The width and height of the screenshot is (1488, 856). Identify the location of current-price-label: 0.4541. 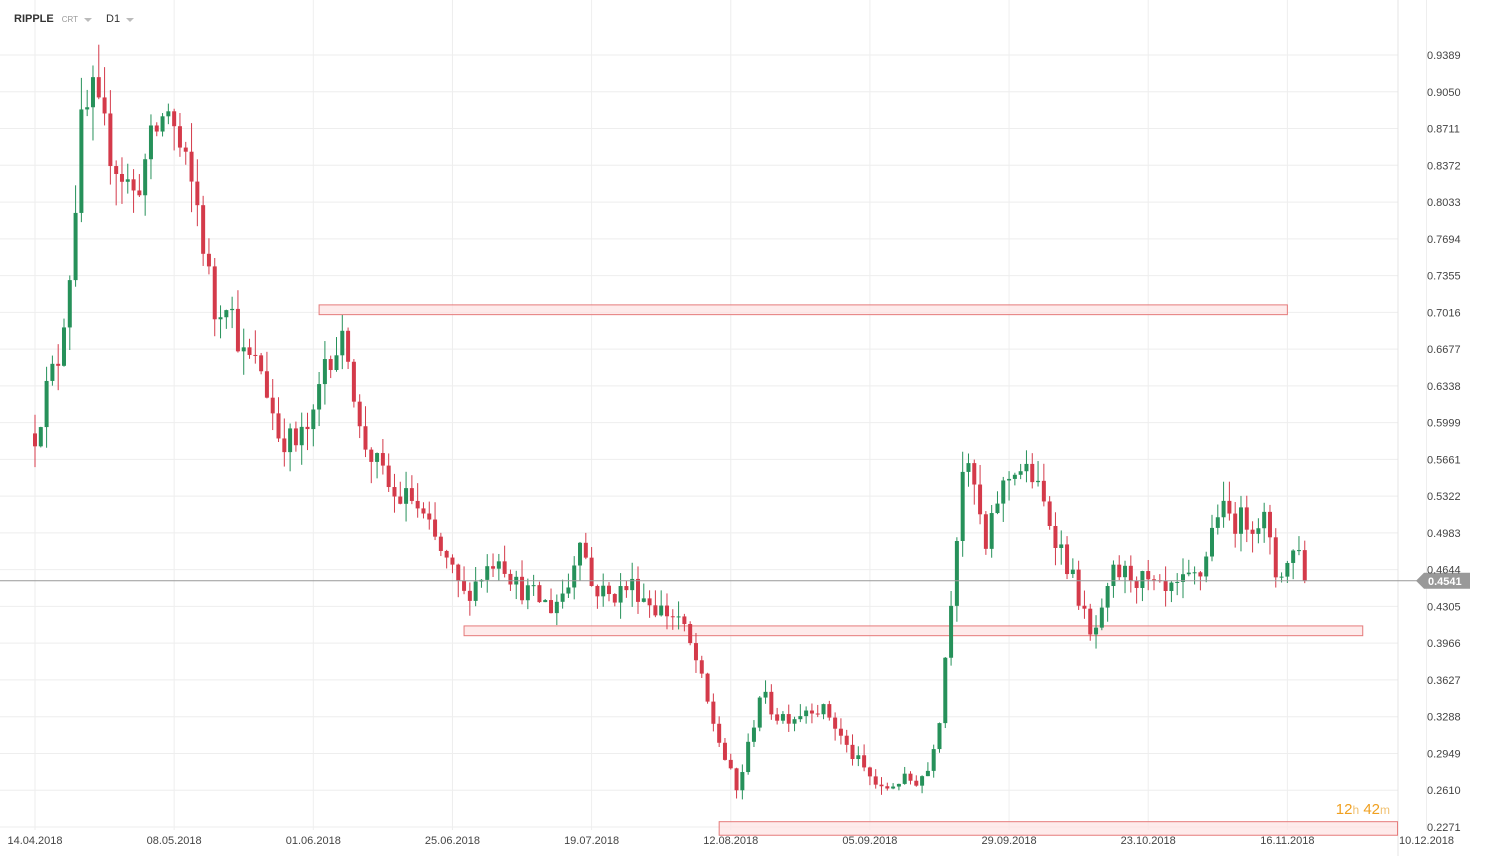
(1445, 582).